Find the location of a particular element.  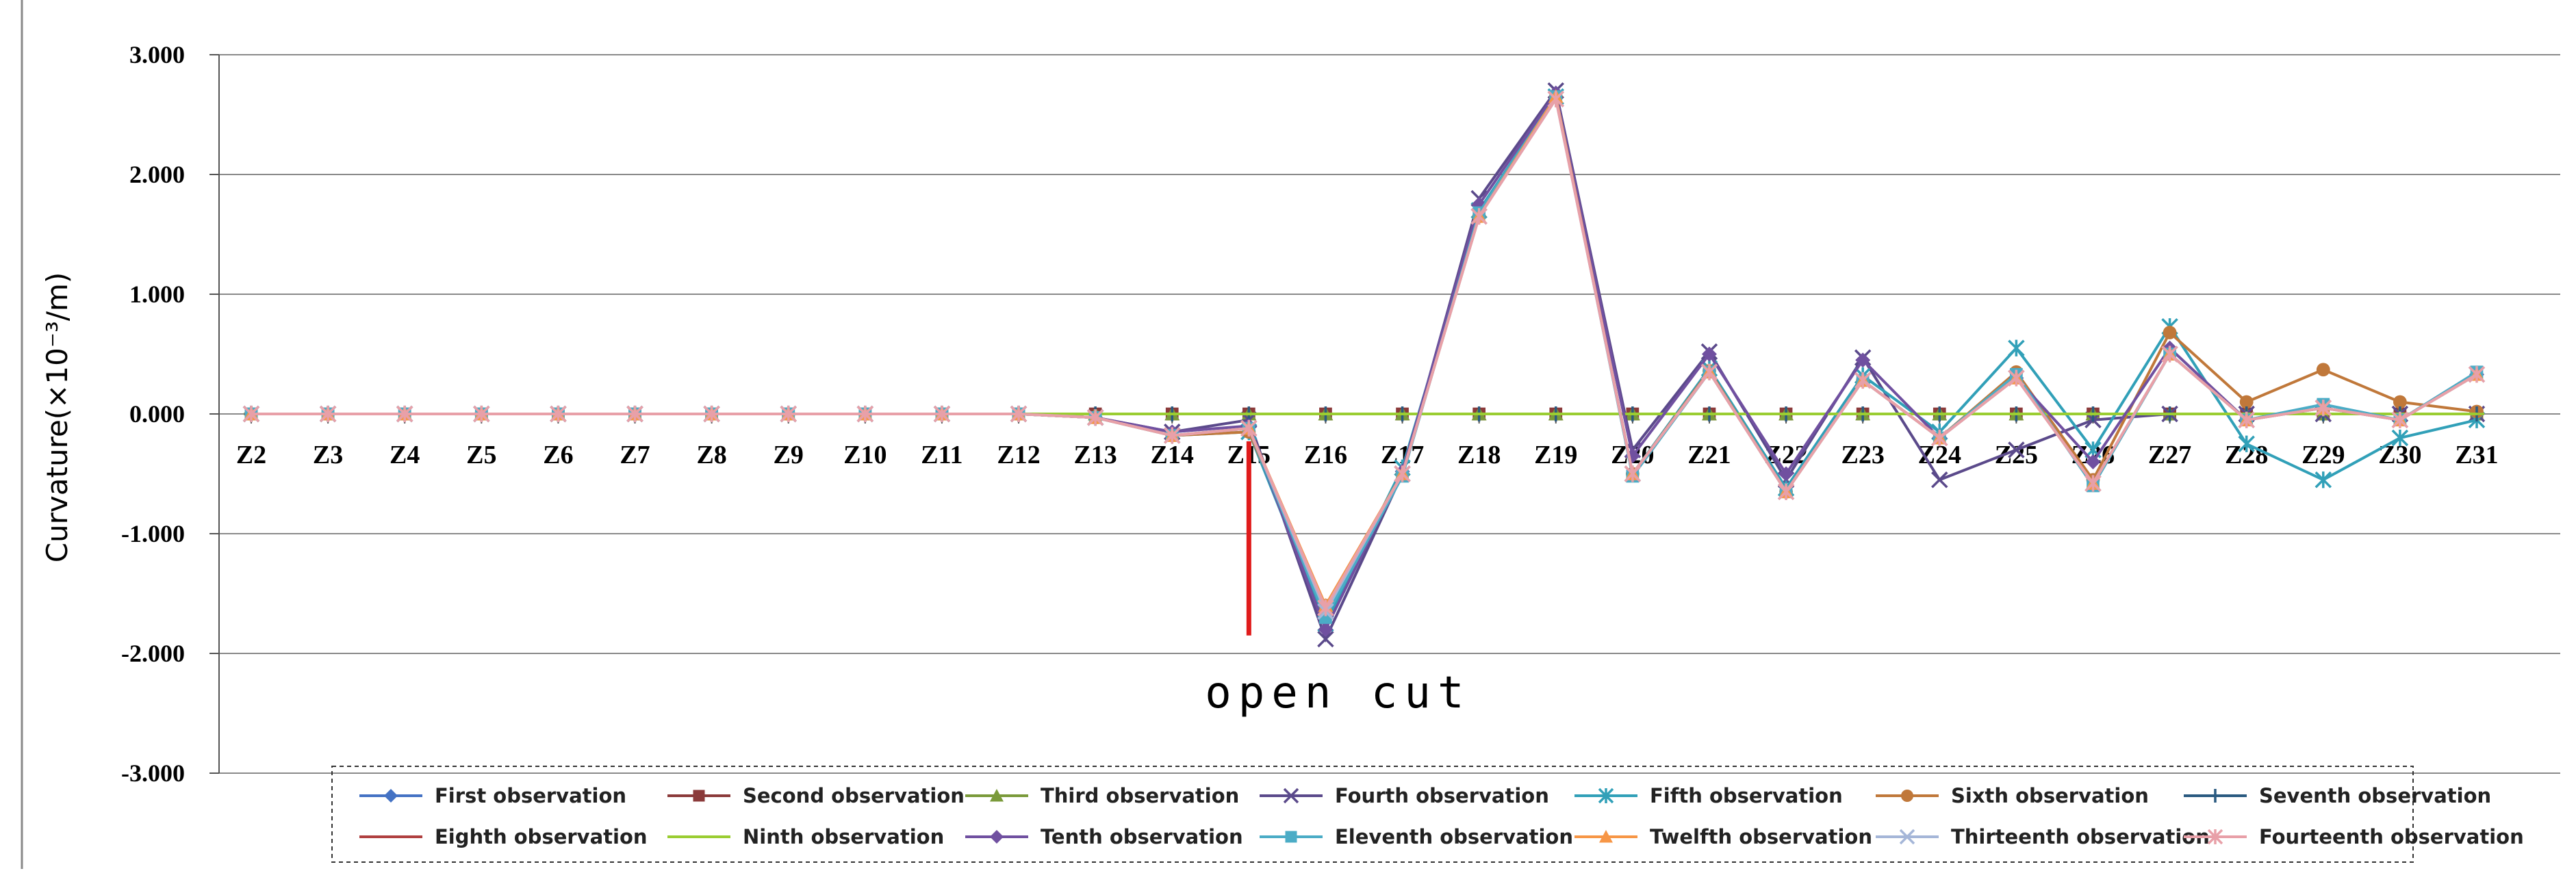

legend-item: Eighth observation is located at coordinates (503, 836).